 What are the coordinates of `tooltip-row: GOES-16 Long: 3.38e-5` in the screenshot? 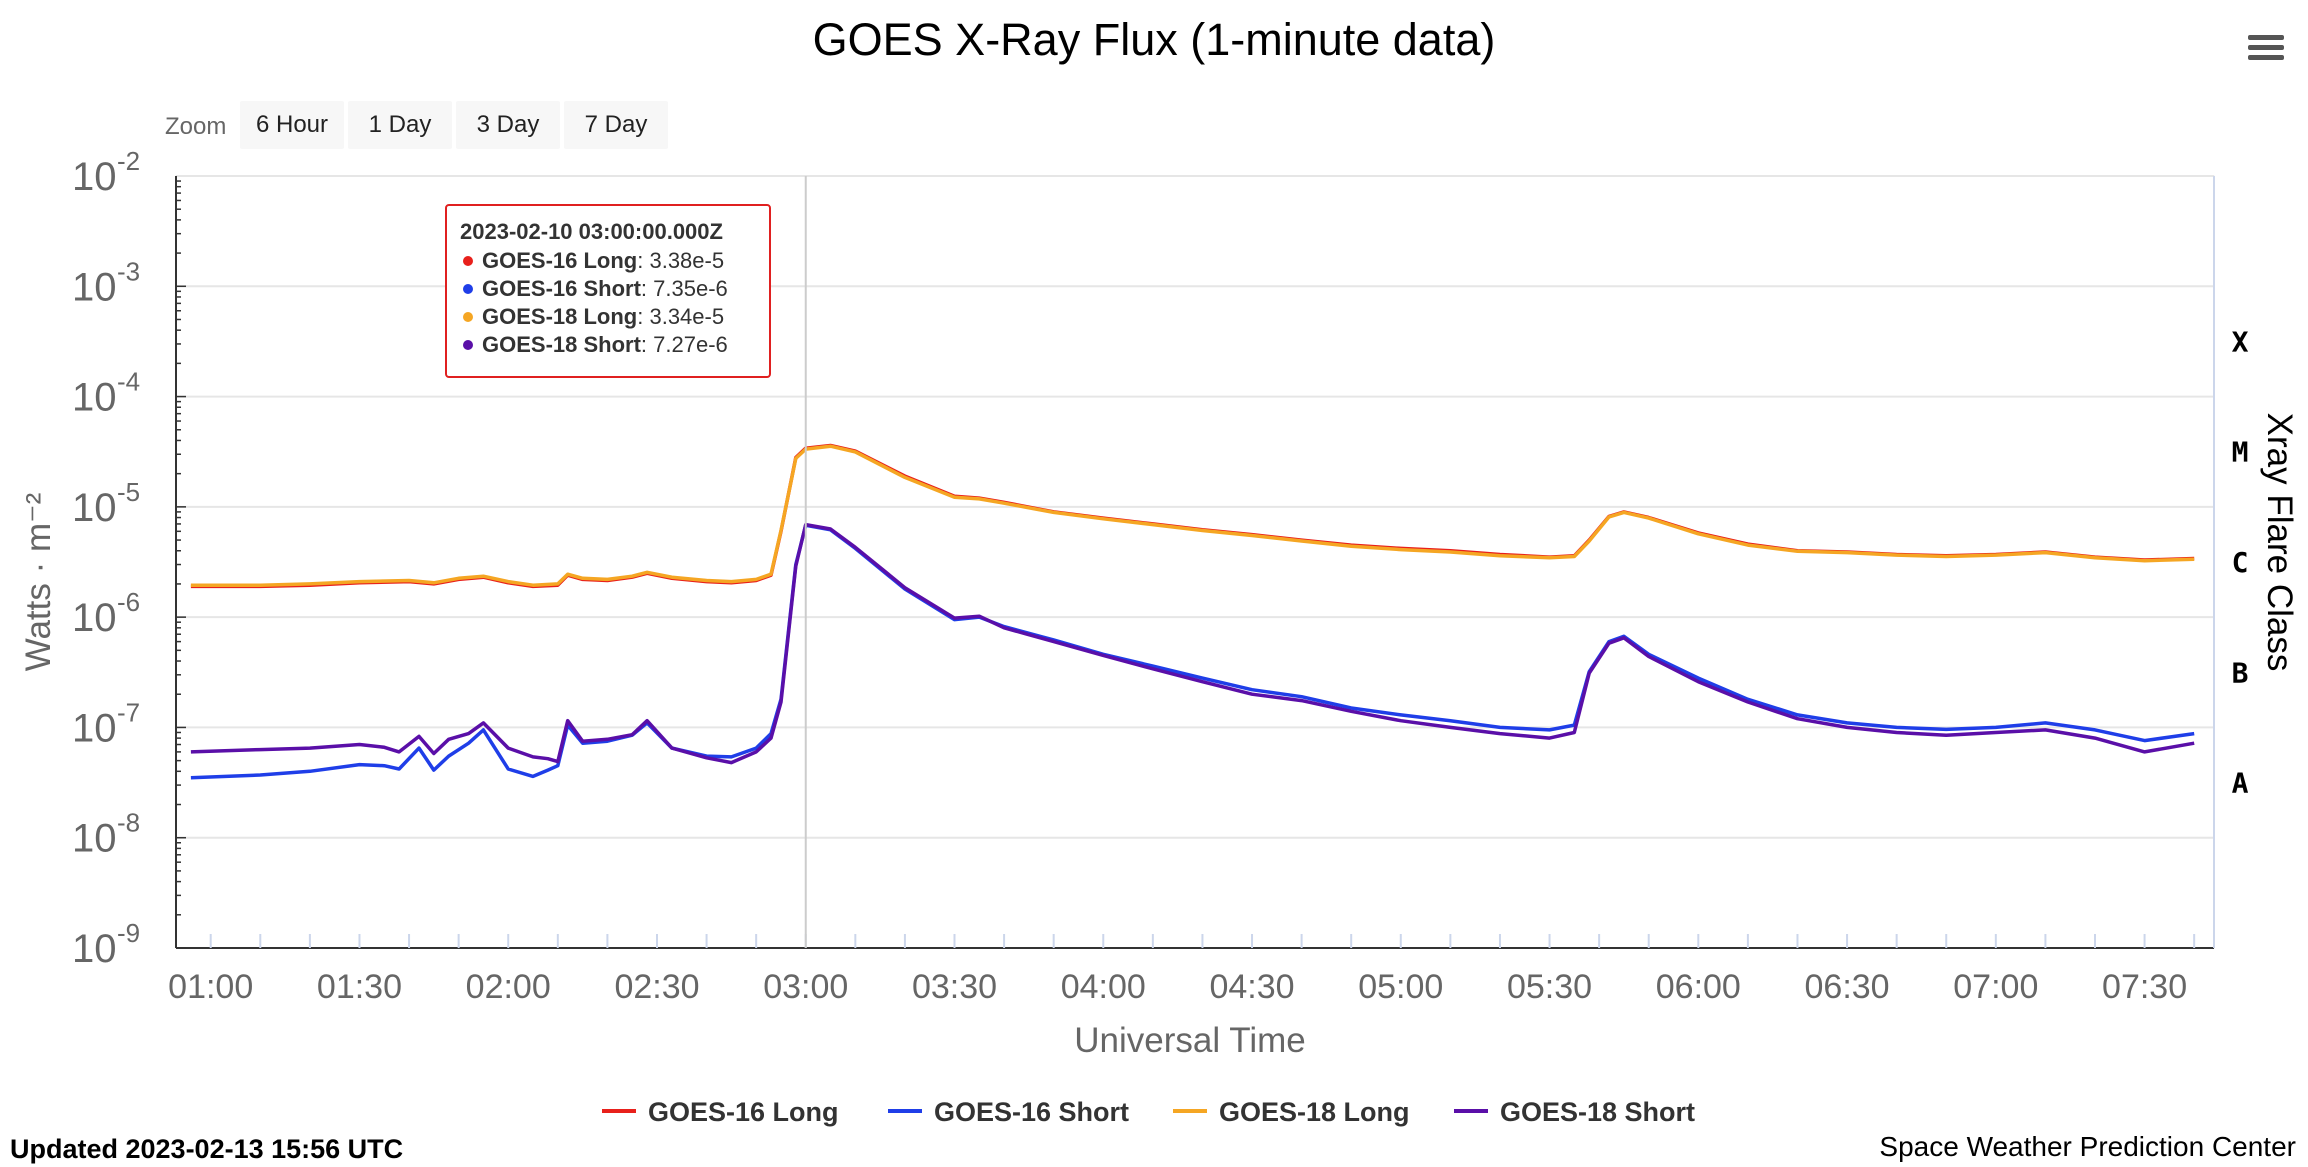 It's located at (593, 260).